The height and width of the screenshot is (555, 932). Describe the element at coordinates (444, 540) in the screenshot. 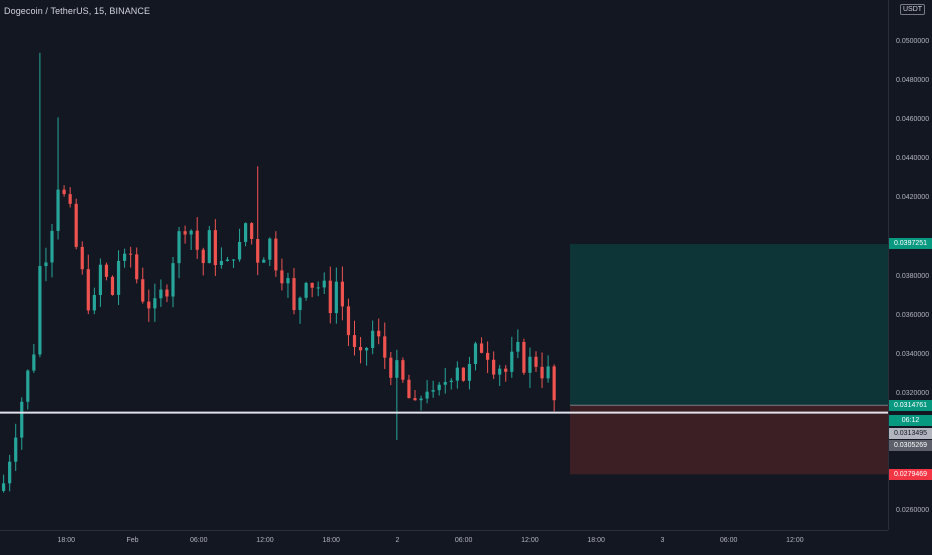

I see `time-axis` at that location.